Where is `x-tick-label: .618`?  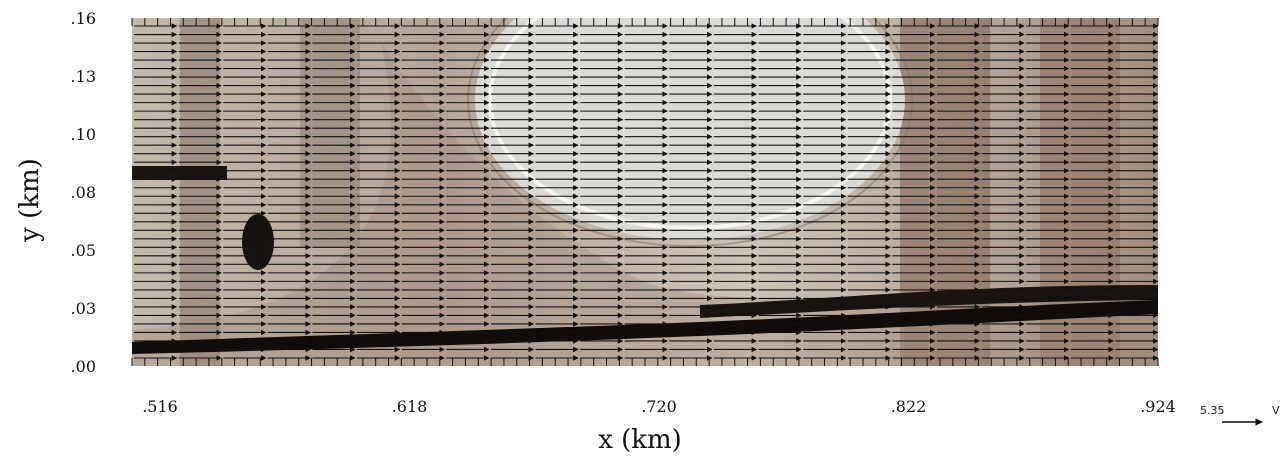
x-tick-label: .618 is located at coordinates (410, 406).